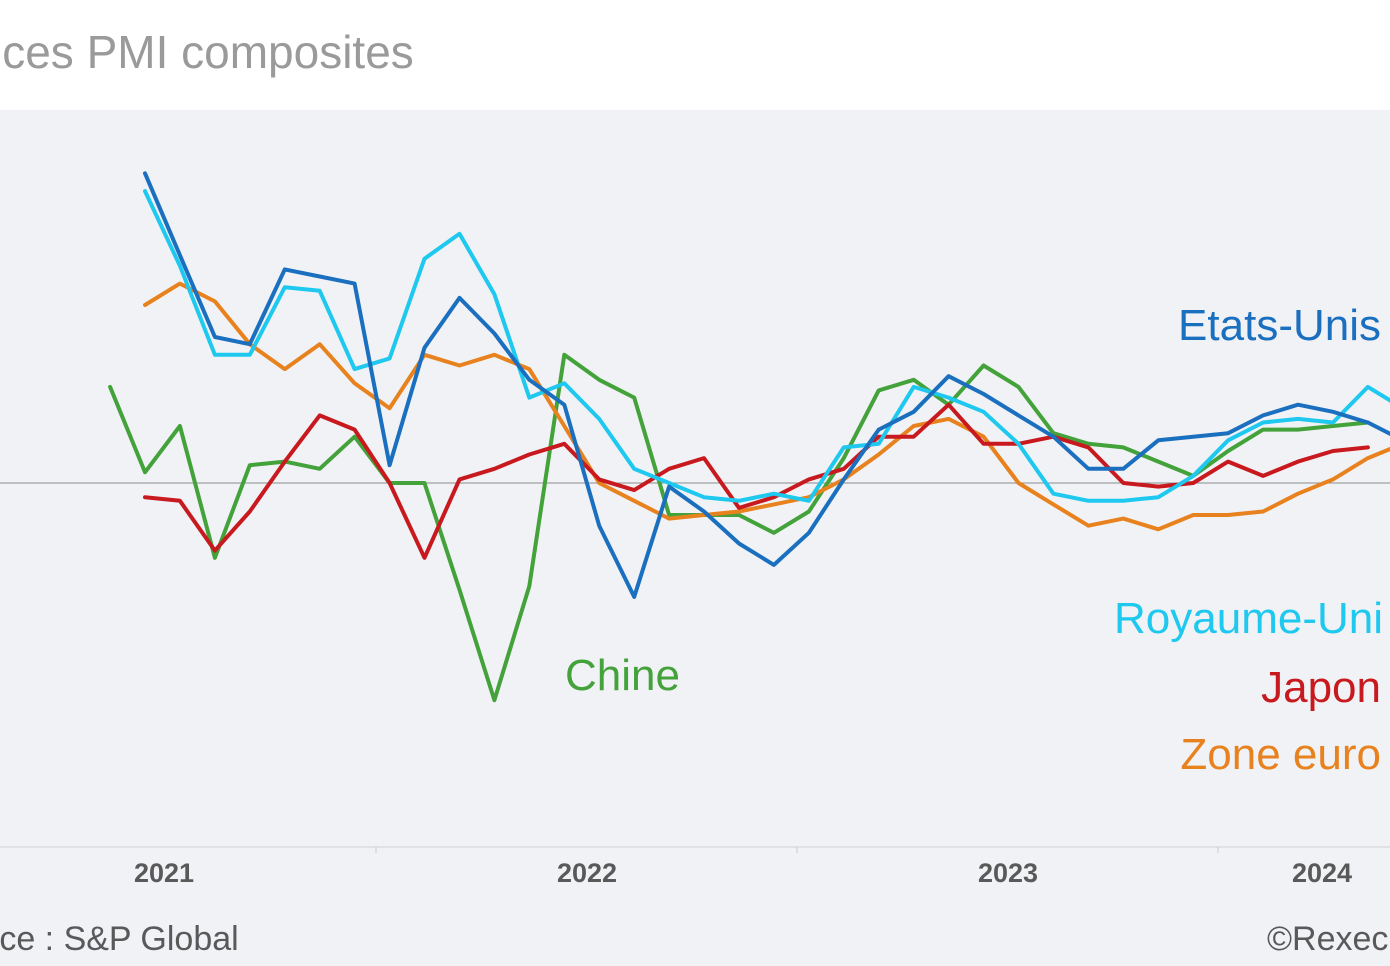  Describe the element at coordinates (1248, 618) in the screenshot. I see `series-label-uk: Royaume-Uni` at that location.